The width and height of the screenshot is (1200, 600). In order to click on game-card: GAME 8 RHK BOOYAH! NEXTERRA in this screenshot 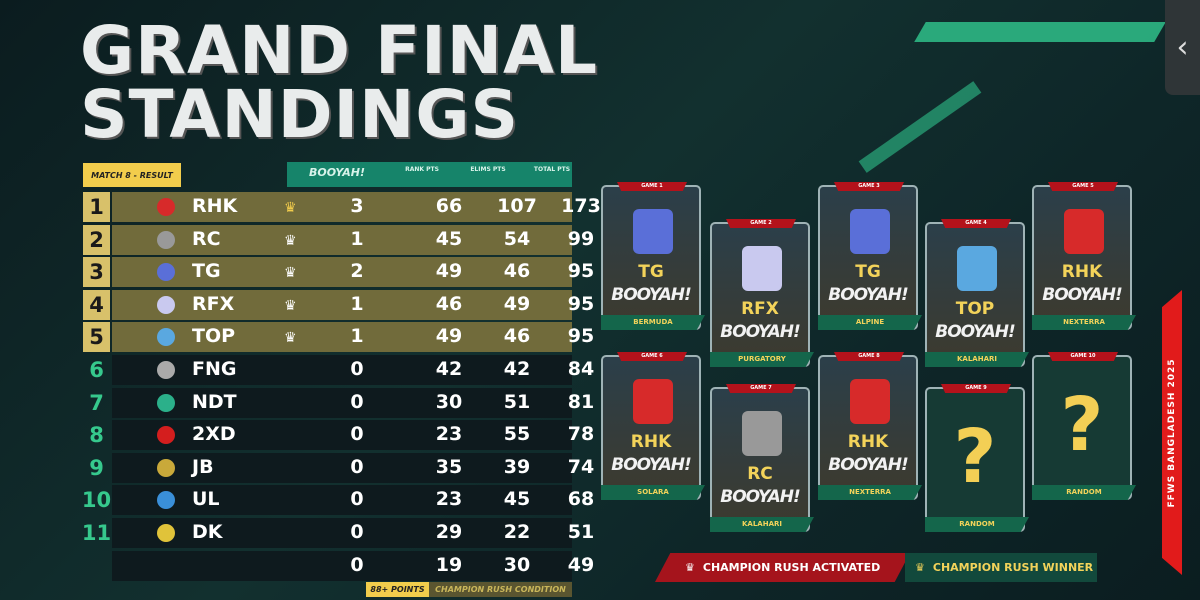, I will do `click(870, 426)`.